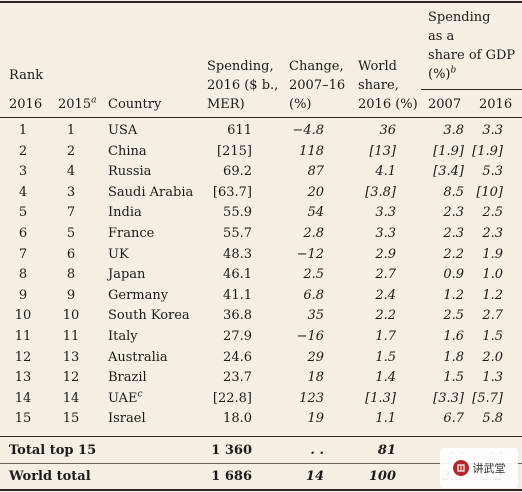 The image size is (522, 492). Describe the element at coordinates (140, 394) in the screenshot. I see `country-footnote-marker: c` at that location.